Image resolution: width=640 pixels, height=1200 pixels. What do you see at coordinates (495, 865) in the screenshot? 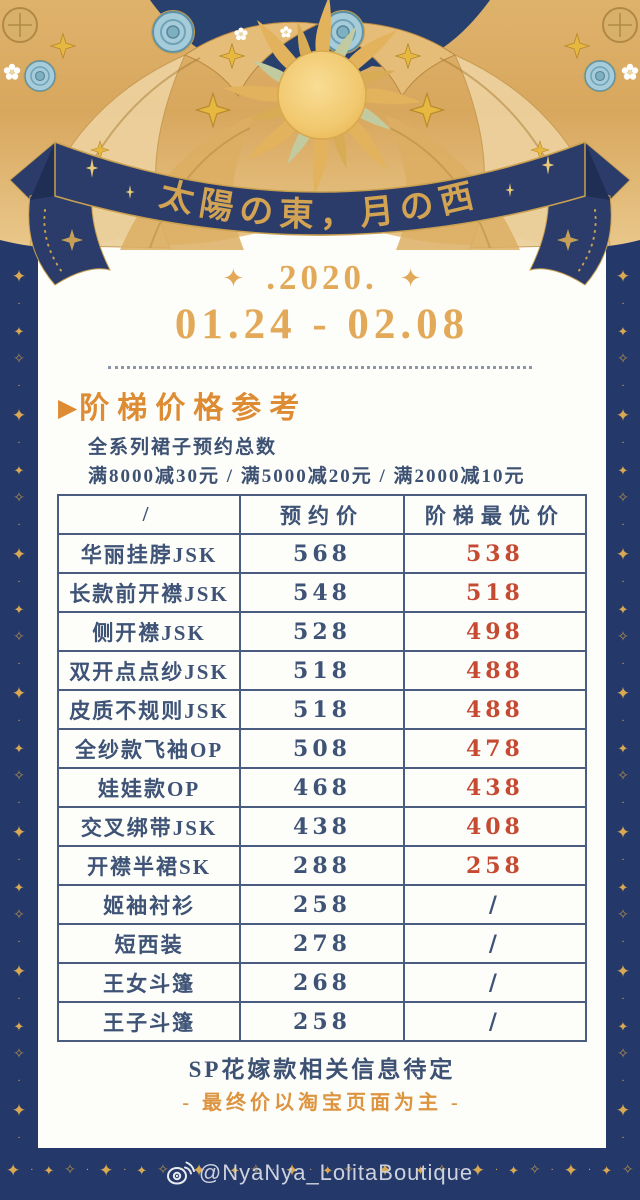
I see `tier-best-price-cell: 258` at bounding box center [495, 865].